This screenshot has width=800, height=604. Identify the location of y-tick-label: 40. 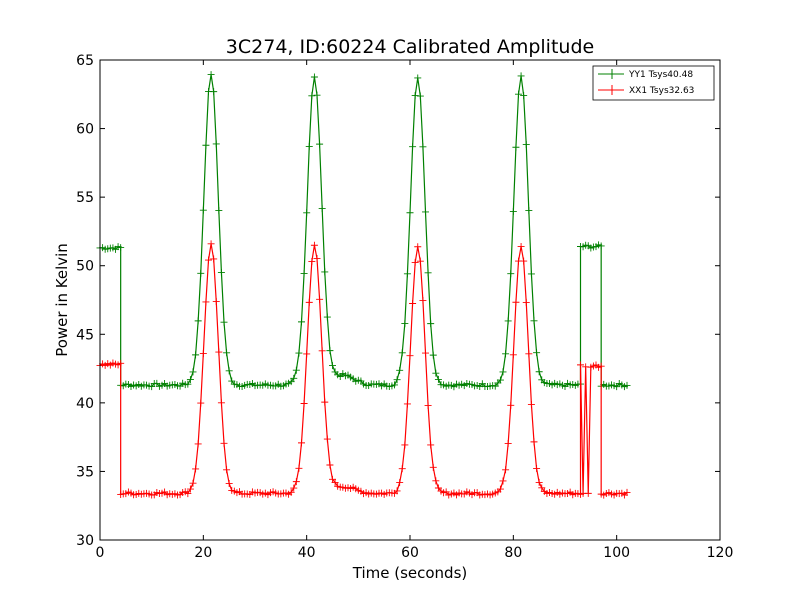
(85, 404).